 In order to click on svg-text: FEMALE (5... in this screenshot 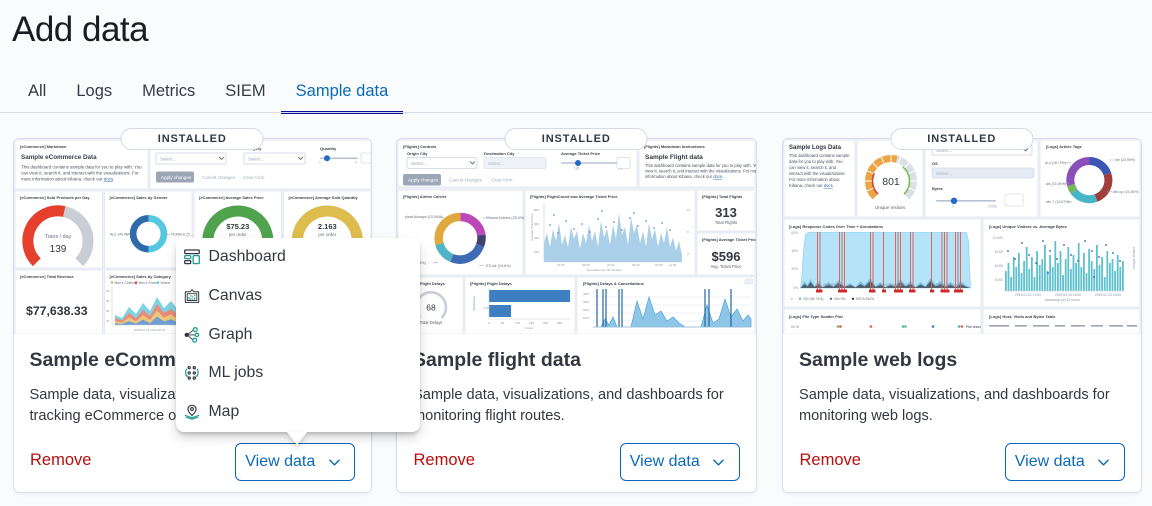, I will do `click(182, 235)`.